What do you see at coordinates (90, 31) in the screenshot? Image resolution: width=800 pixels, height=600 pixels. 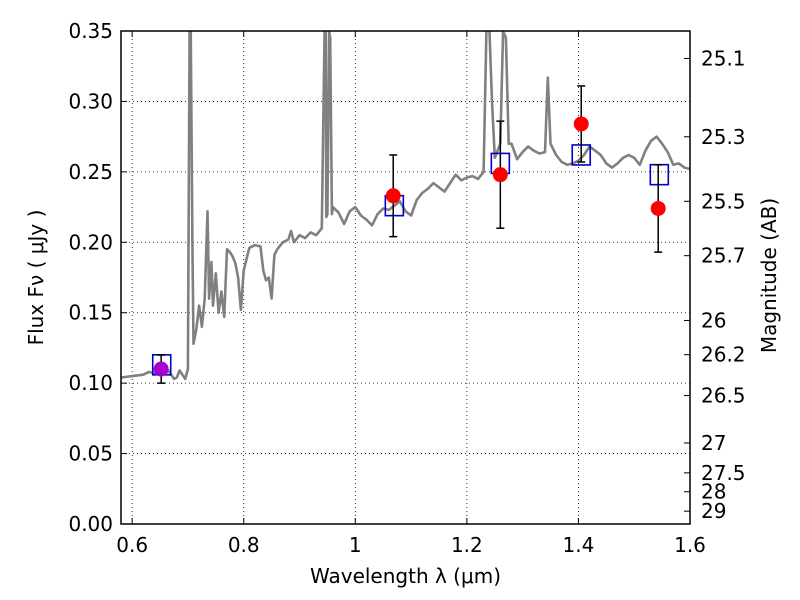 I see `y-tick-label: 0.35` at bounding box center [90, 31].